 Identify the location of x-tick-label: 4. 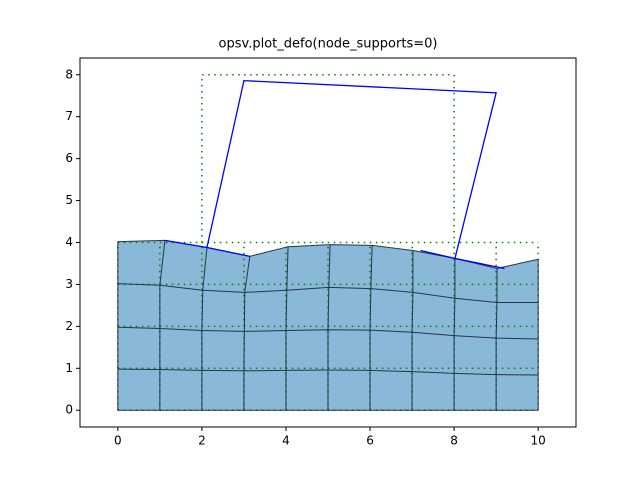
(286, 441).